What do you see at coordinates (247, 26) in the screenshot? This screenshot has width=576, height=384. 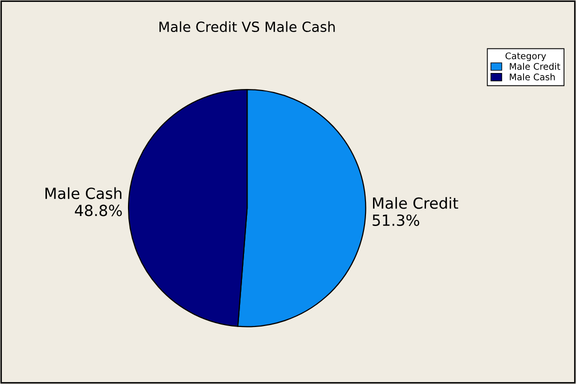 I see `chart-title: Male Credit VS Male Cash` at bounding box center [247, 26].